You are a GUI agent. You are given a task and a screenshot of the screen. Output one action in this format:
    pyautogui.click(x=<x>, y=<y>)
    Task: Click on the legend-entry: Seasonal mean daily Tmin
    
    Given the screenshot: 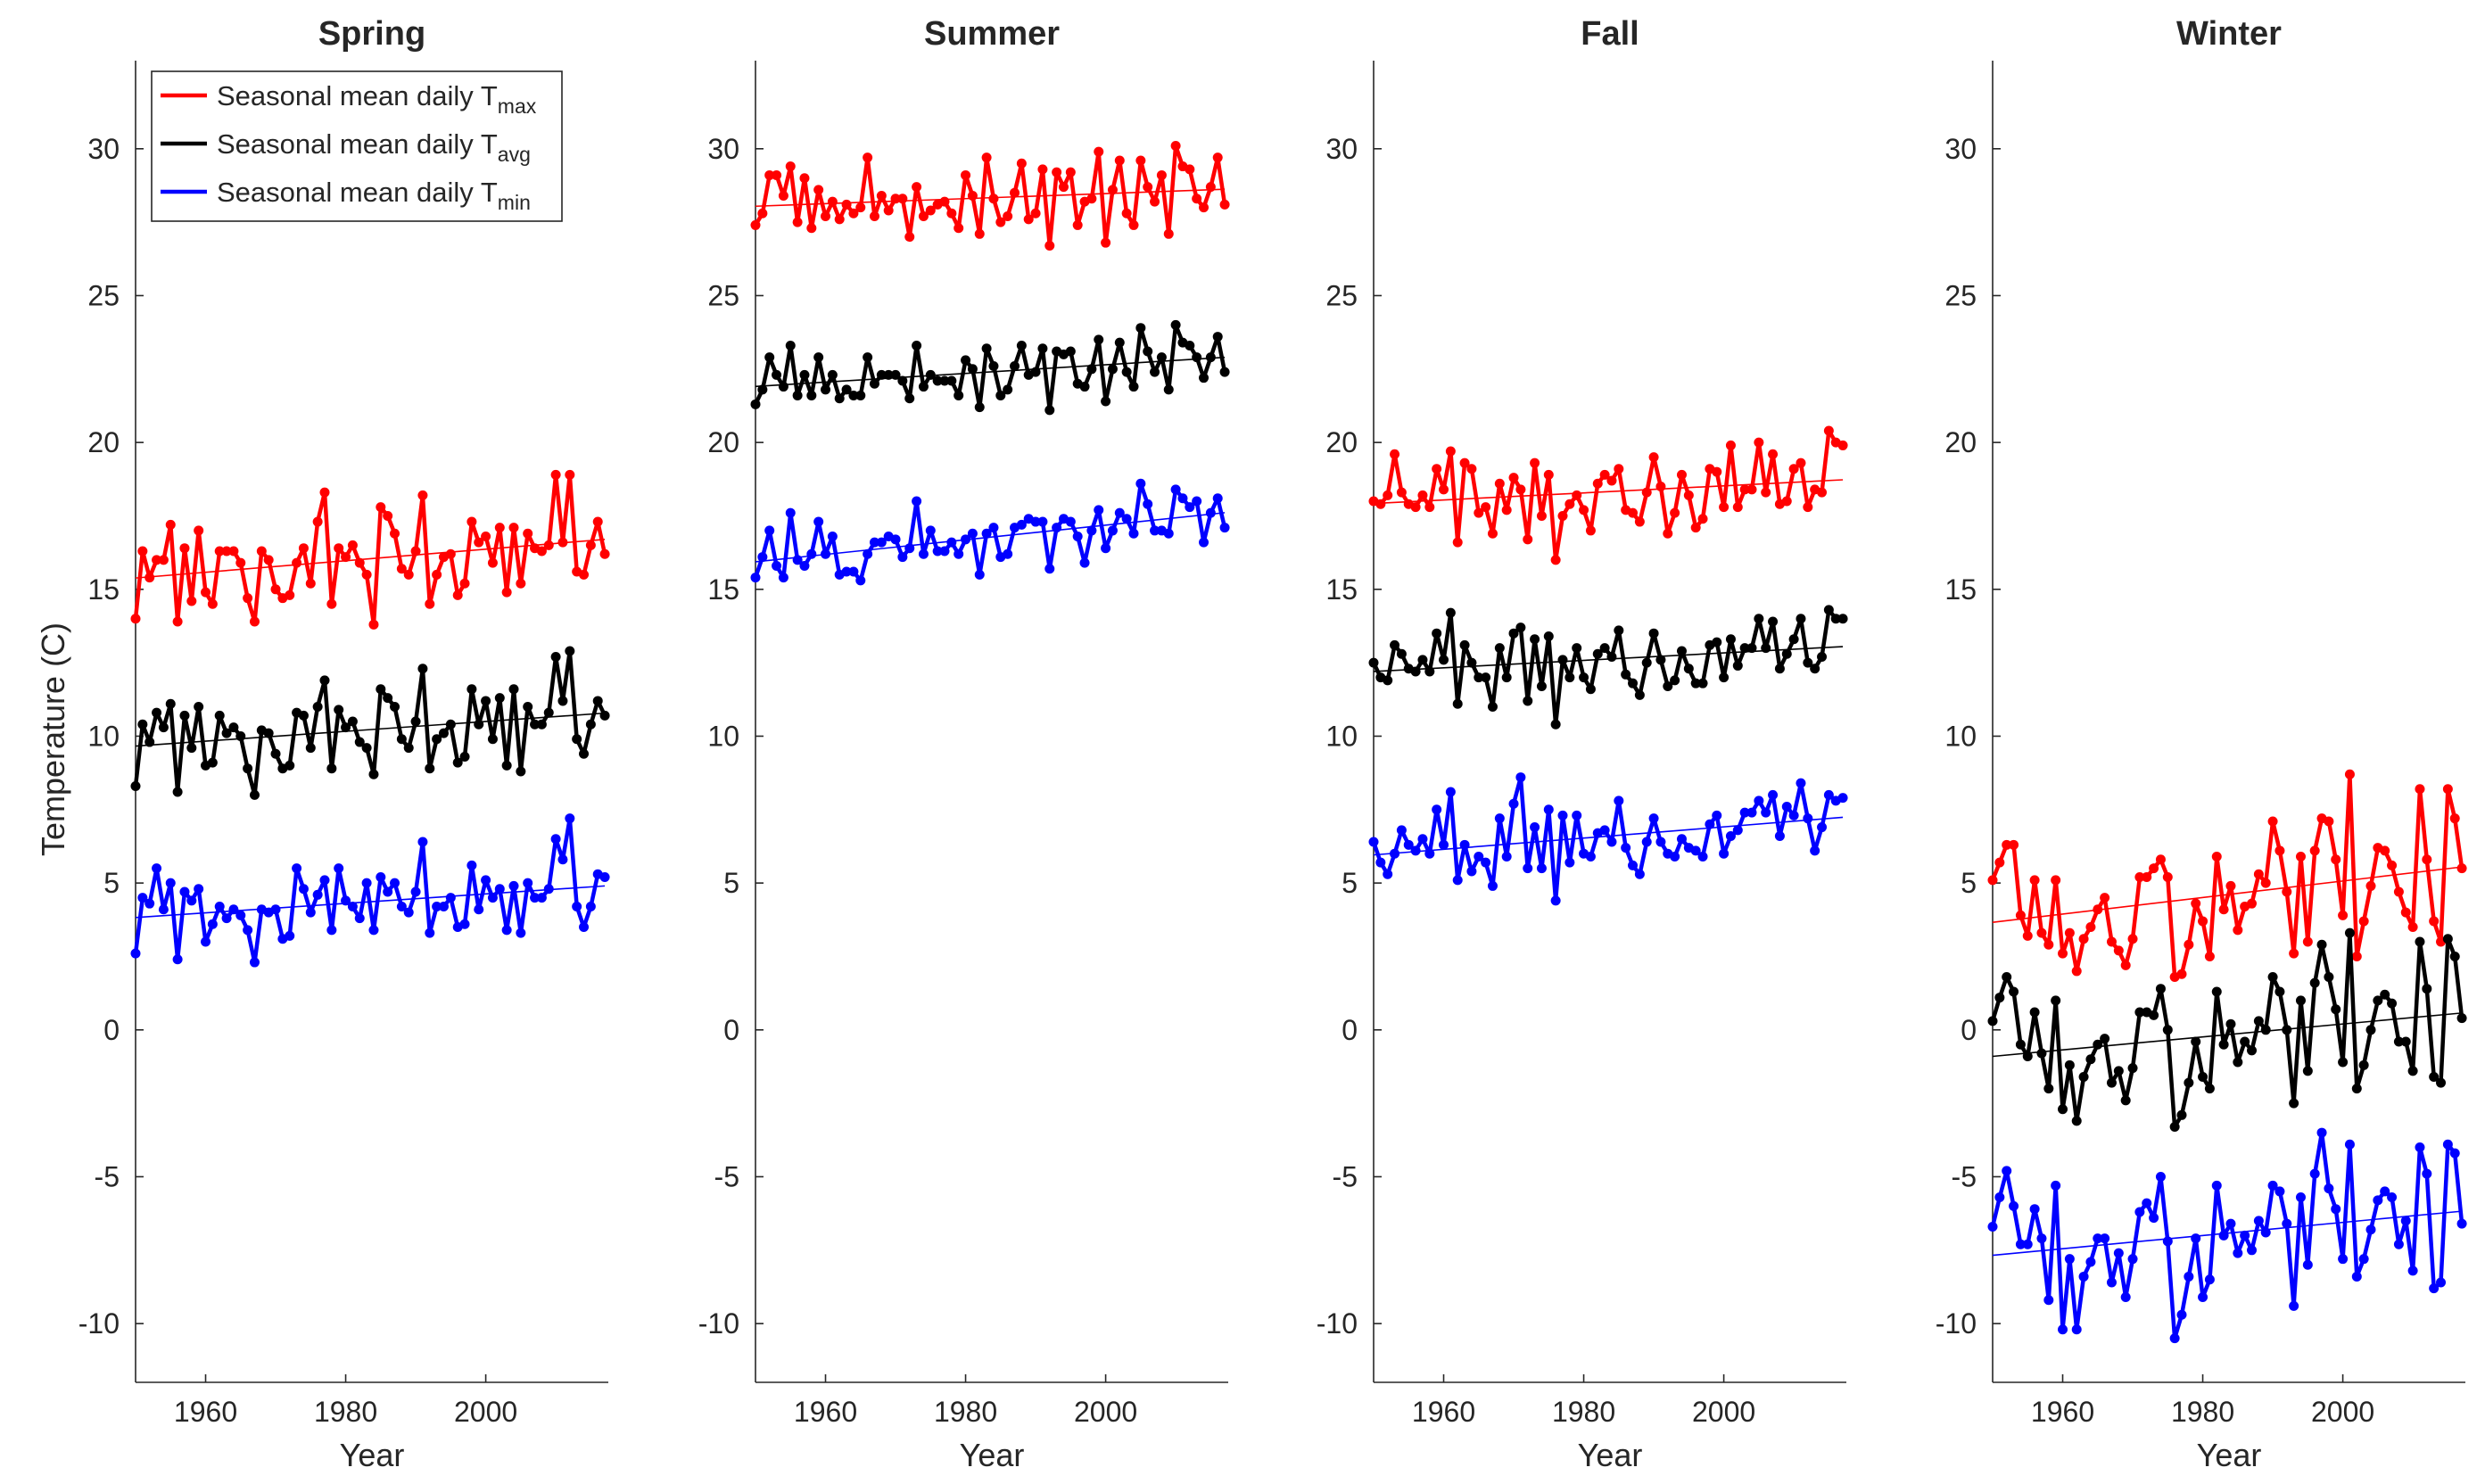 What is the action you would take?
    pyautogui.click(x=374, y=196)
    